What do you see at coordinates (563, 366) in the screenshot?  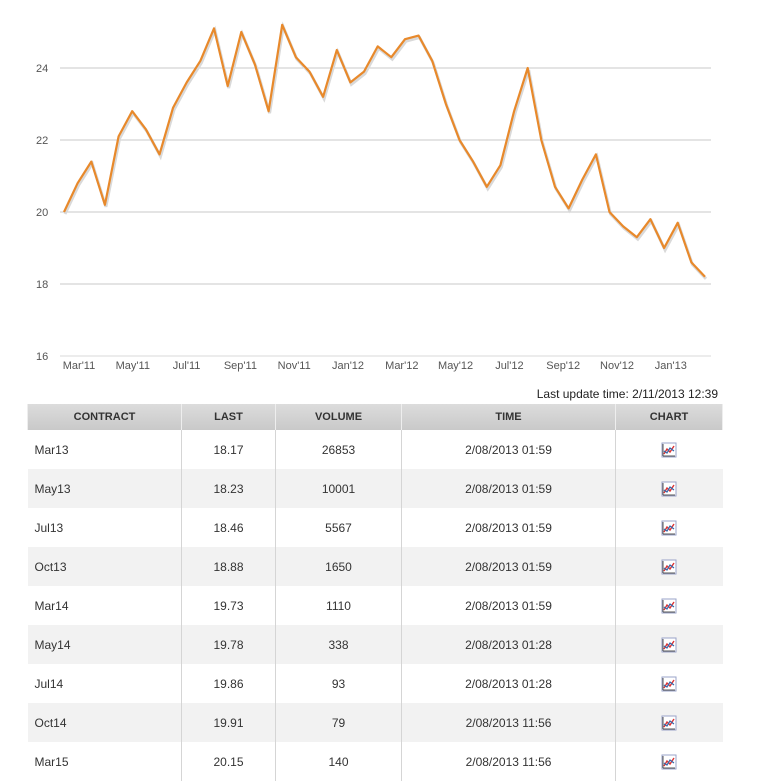 I see `x-tick-label: Sep'12` at bounding box center [563, 366].